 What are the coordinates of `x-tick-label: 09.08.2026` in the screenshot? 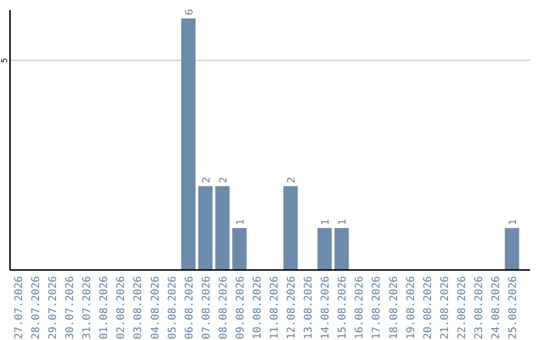 It's located at (240, 308).